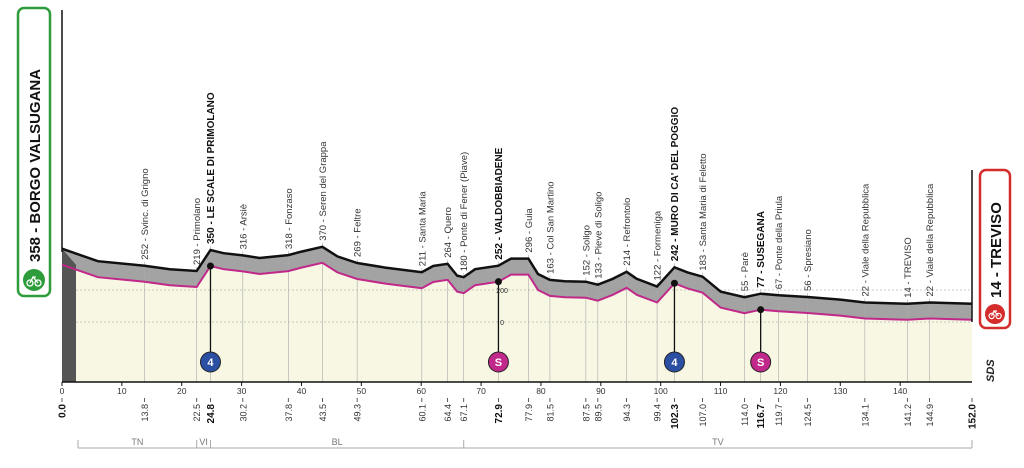 This screenshot has width=1024, height=468. What do you see at coordinates (362, 391) in the screenshot?
I see `x-tick-label: 50` at bounding box center [362, 391].